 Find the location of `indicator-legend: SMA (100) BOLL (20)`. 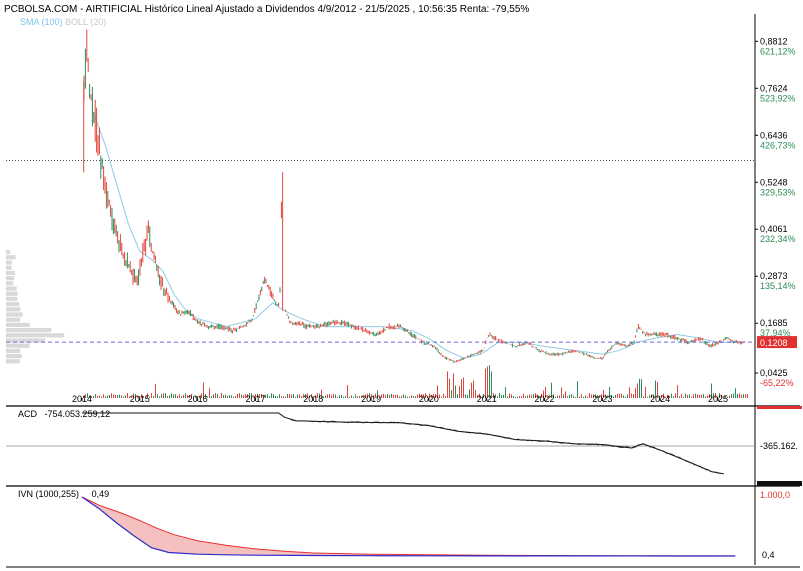

indicator-legend: SMA (100) BOLL (20) is located at coordinates (63, 22).